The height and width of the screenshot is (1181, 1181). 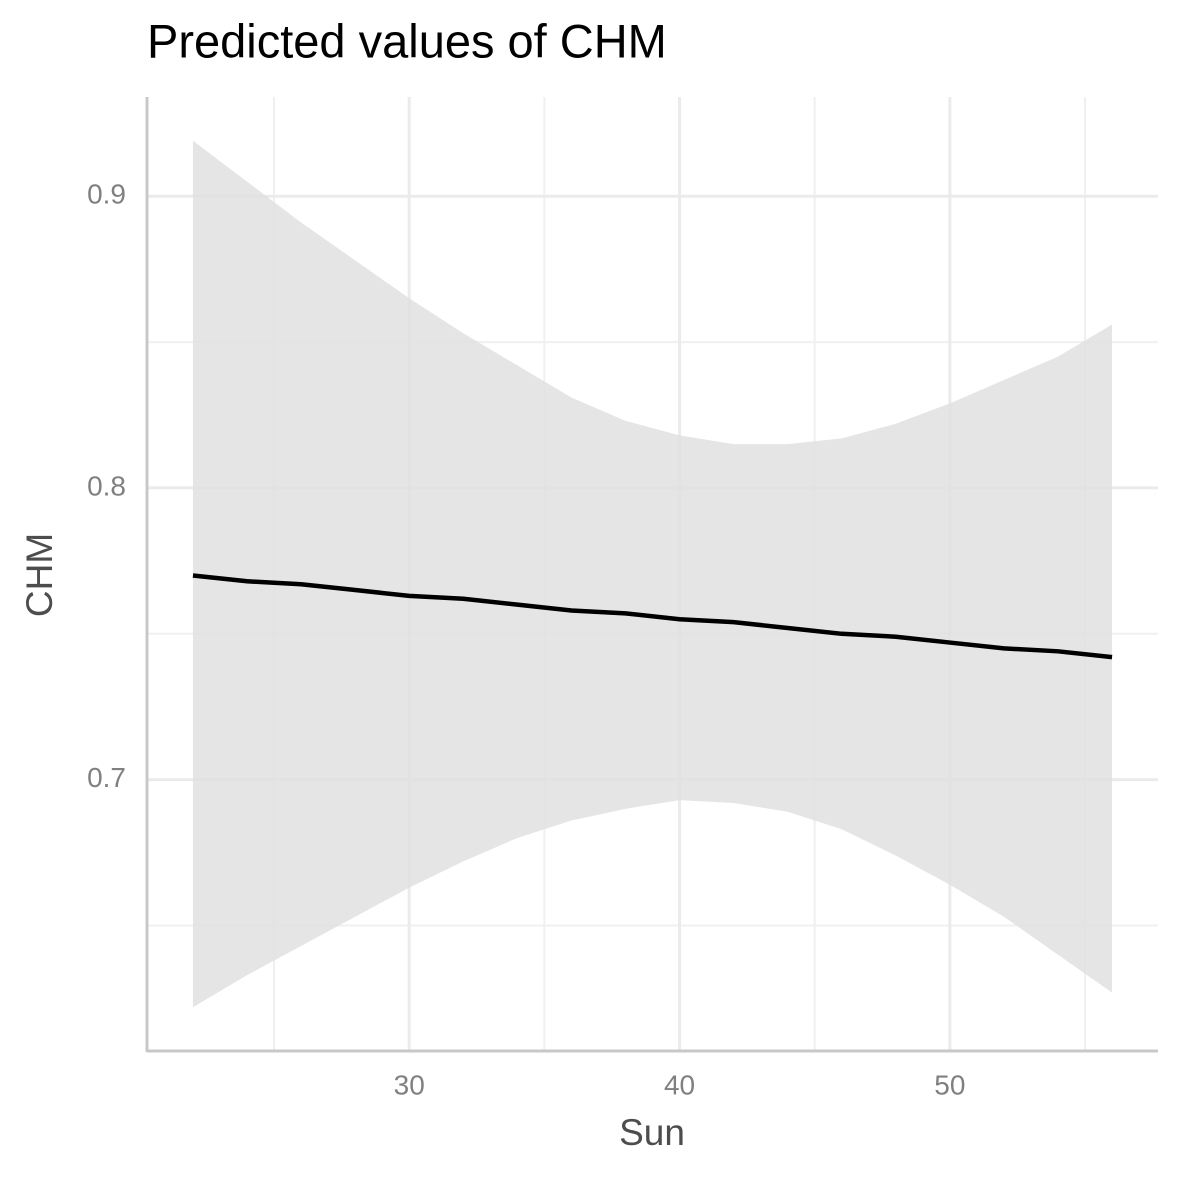 What do you see at coordinates (106, 485) in the screenshot?
I see `y-tick-label: 0.8` at bounding box center [106, 485].